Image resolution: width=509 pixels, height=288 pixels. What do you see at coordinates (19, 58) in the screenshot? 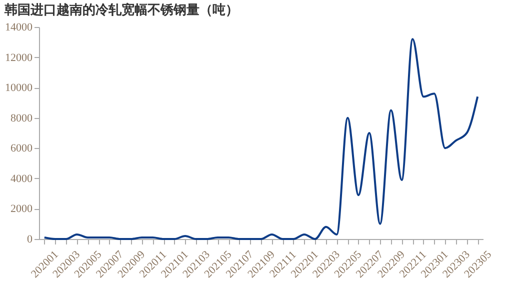
I see `y-tick-label: 12000` at bounding box center [19, 58].